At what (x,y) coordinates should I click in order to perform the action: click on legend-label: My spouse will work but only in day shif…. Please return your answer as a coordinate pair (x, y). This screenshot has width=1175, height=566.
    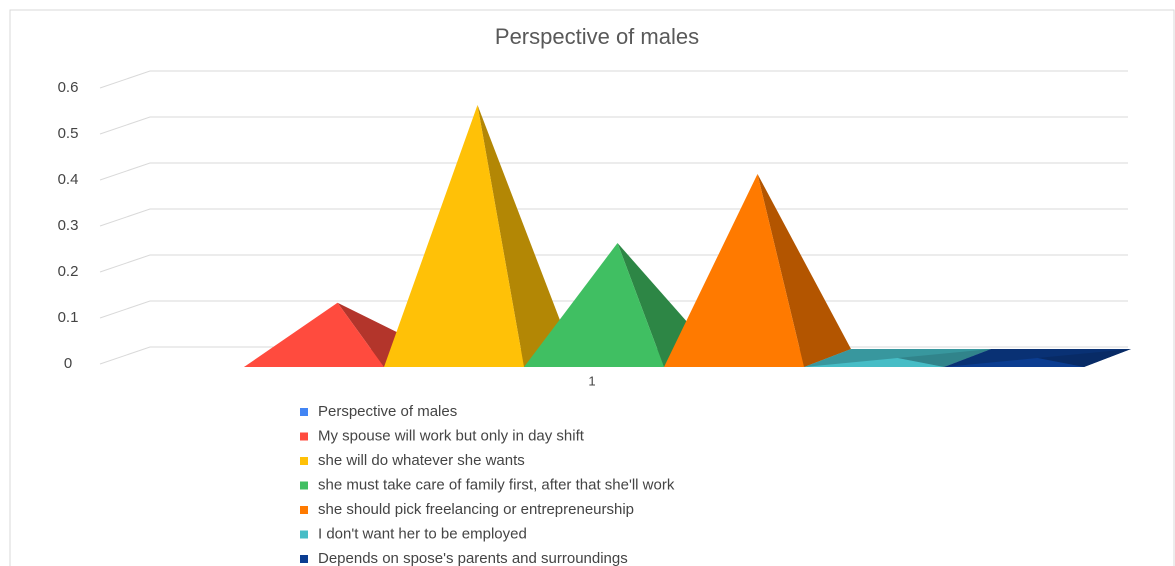
    Looking at the image, I should click on (451, 435).